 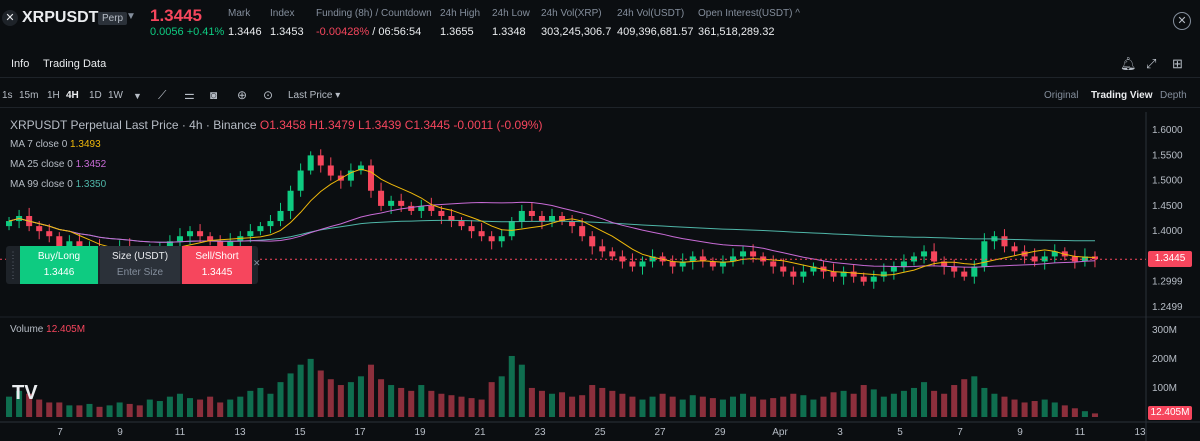 I want to click on stat-mark: Mark 1.3446, so click(x=245, y=23).